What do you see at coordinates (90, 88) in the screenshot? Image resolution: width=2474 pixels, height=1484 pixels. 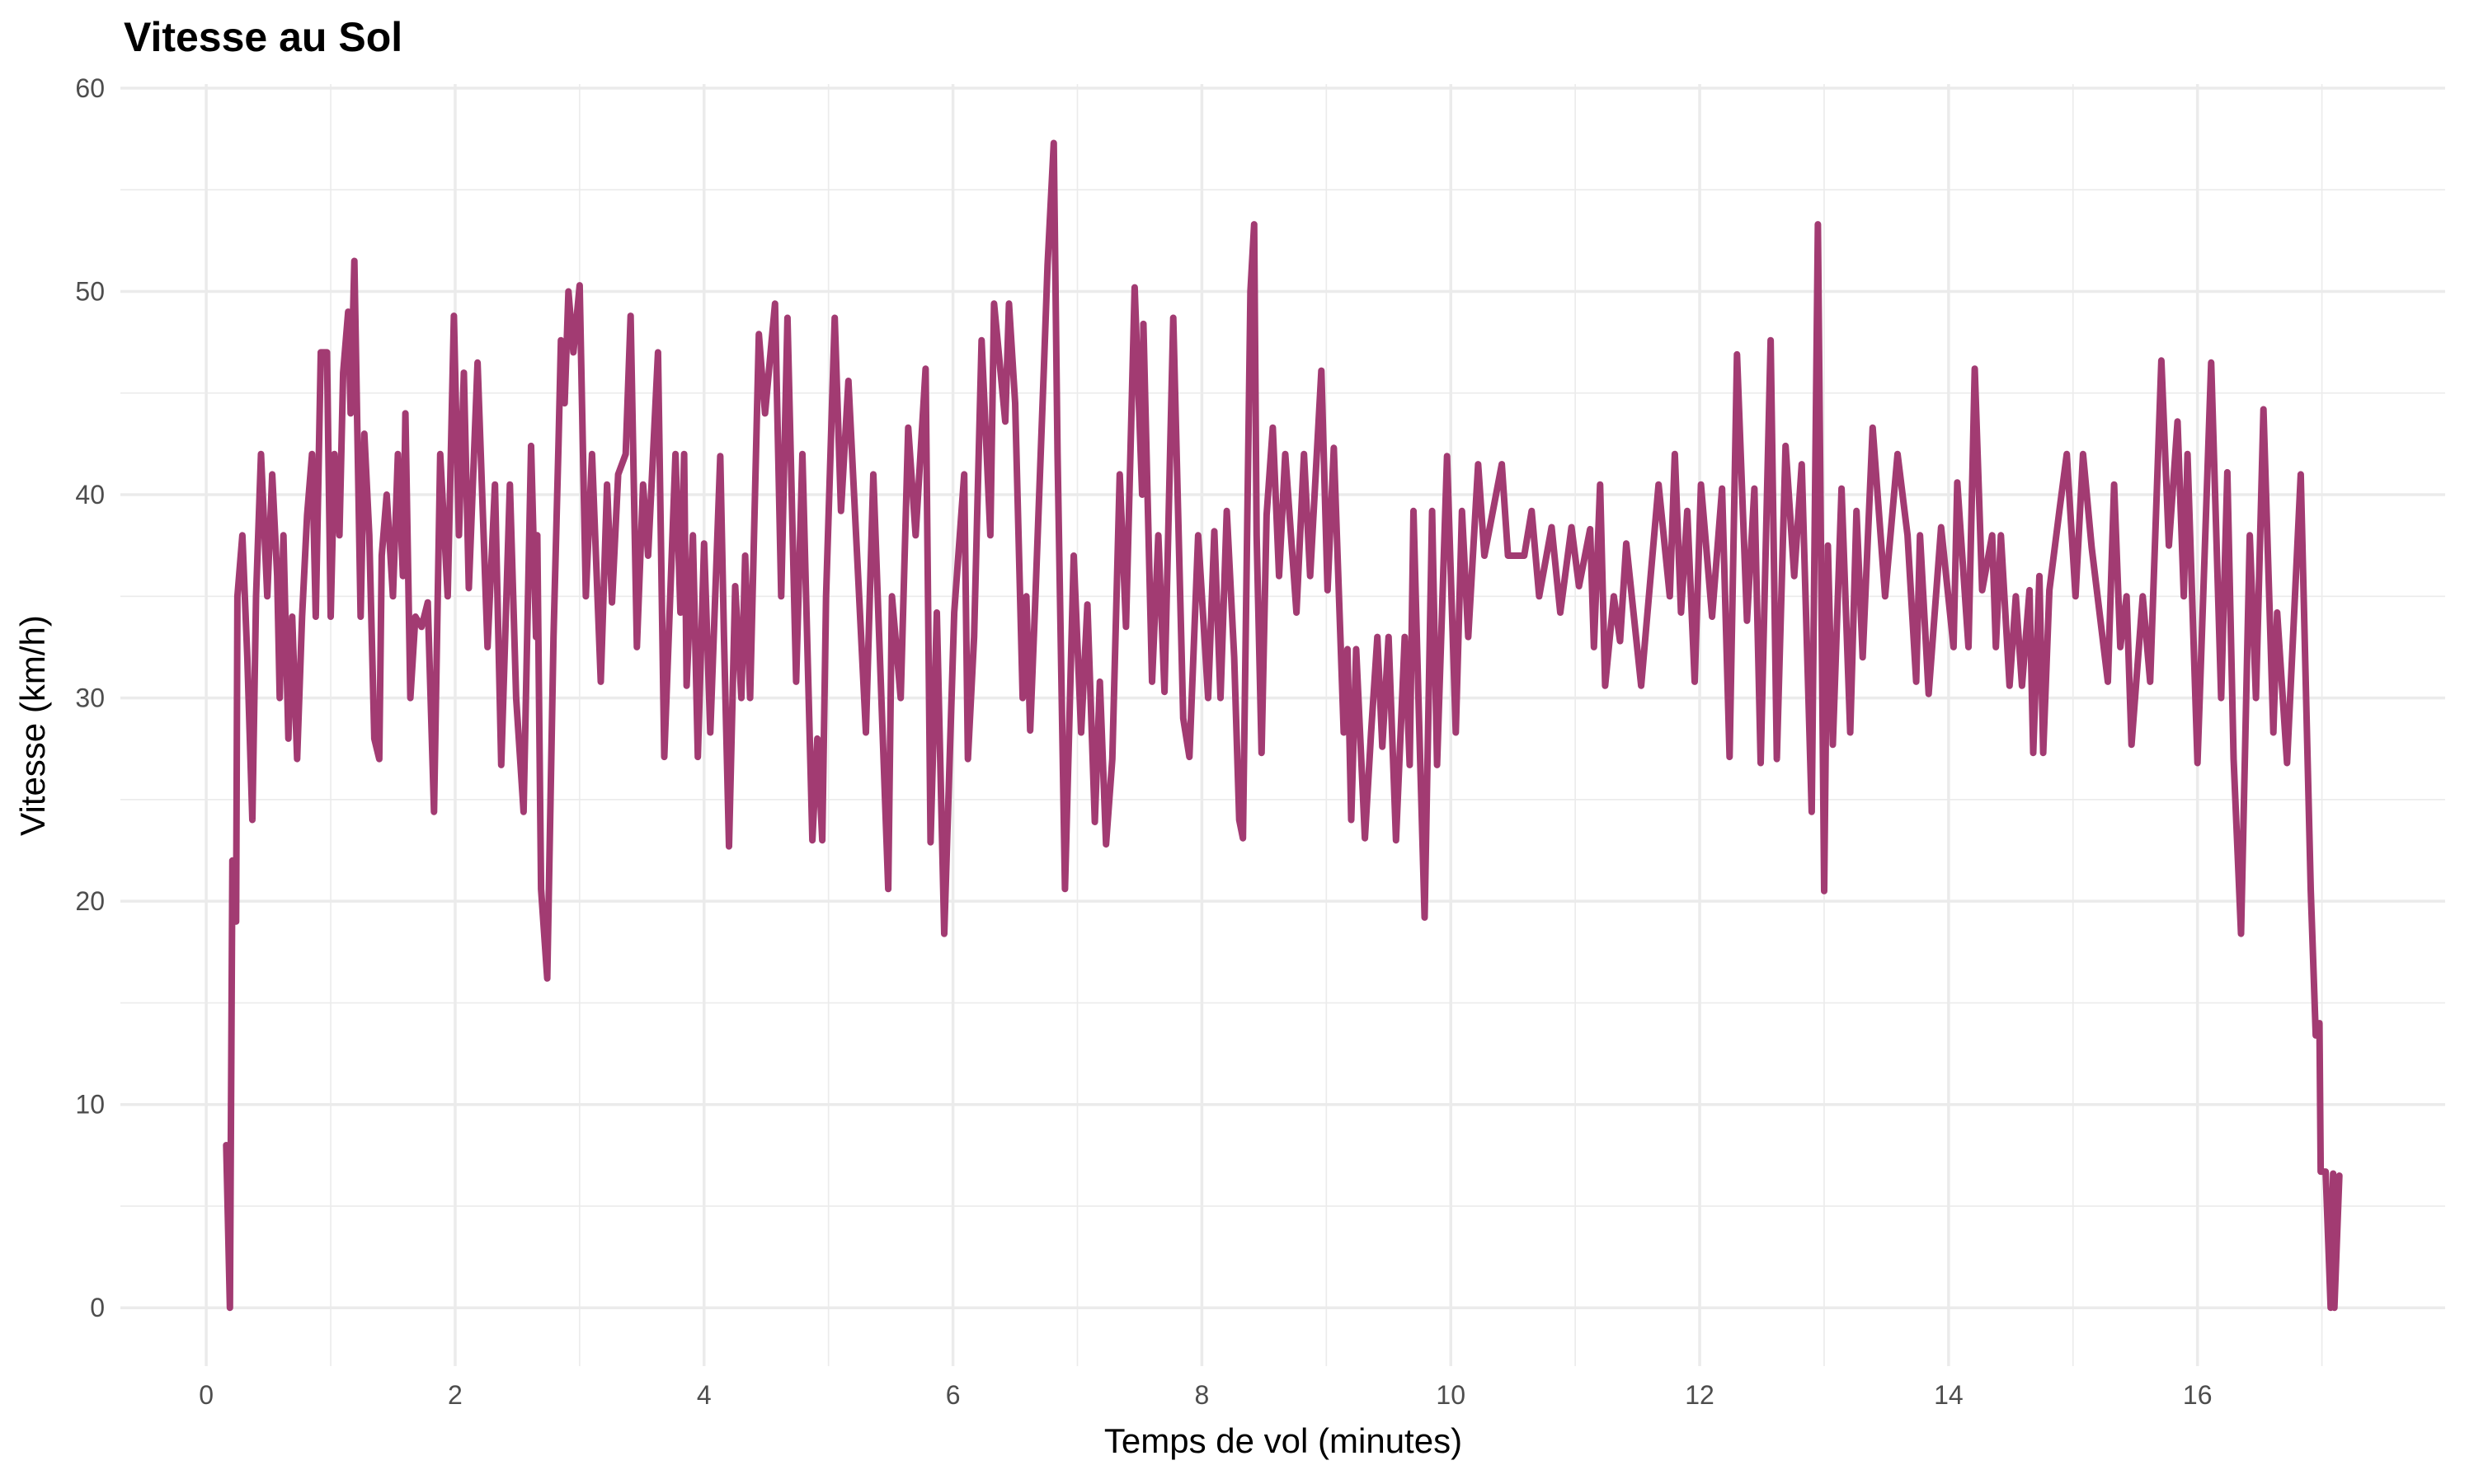 I see `y-tick-label: 60` at bounding box center [90, 88].